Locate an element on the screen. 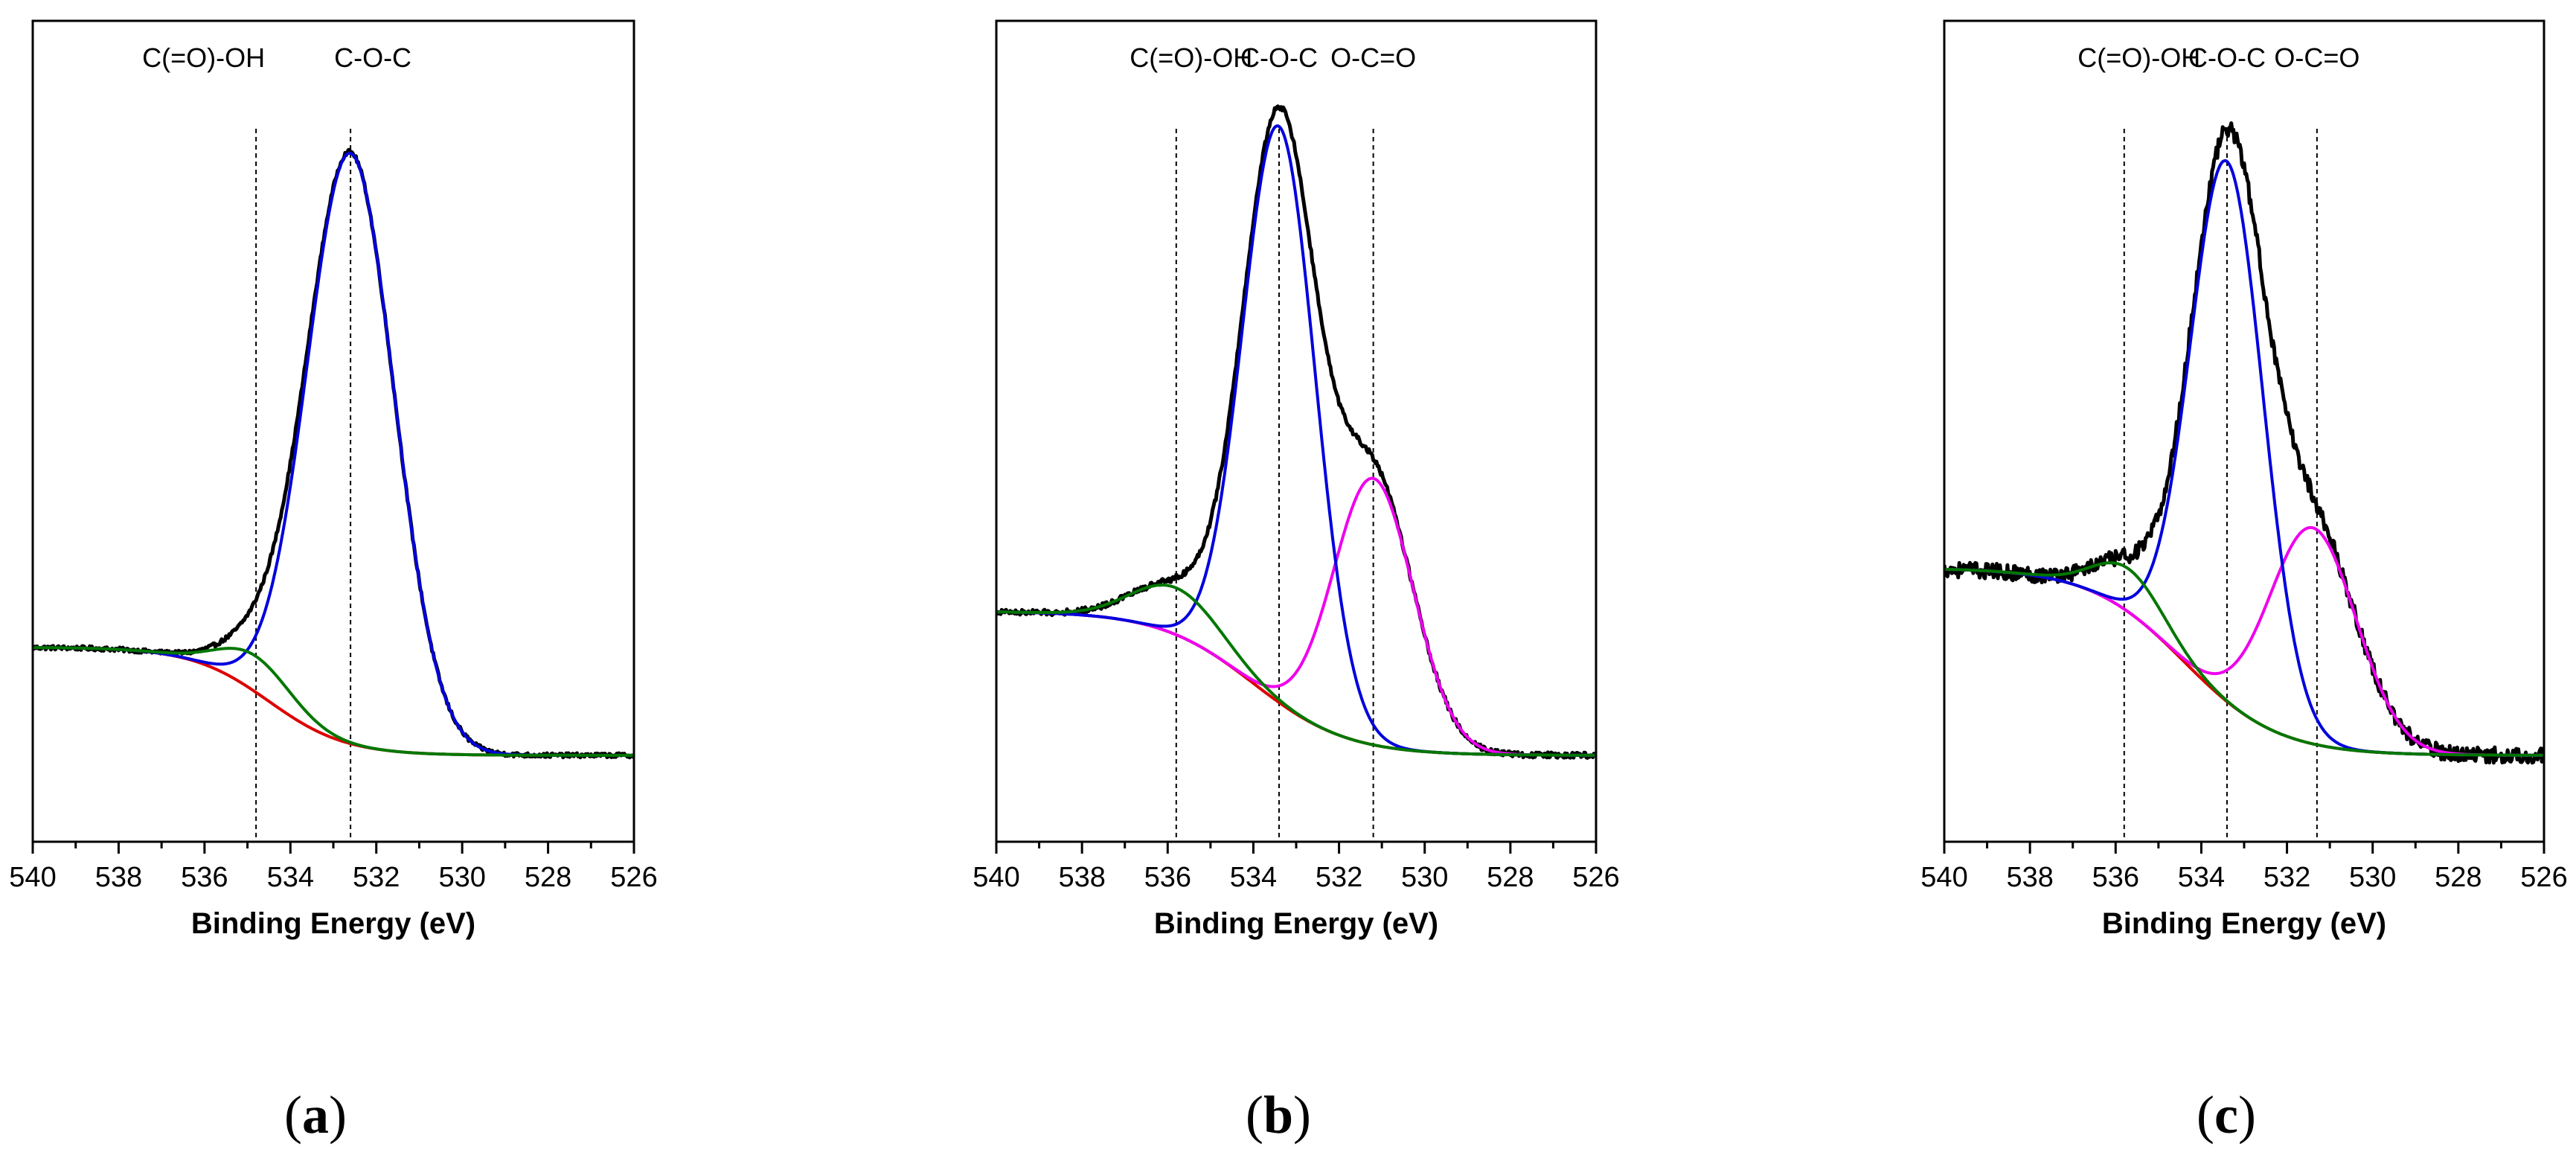 This screenshot has height=1164, width=2576. panel-caption: (a) is located at coordinates (316, 1115).